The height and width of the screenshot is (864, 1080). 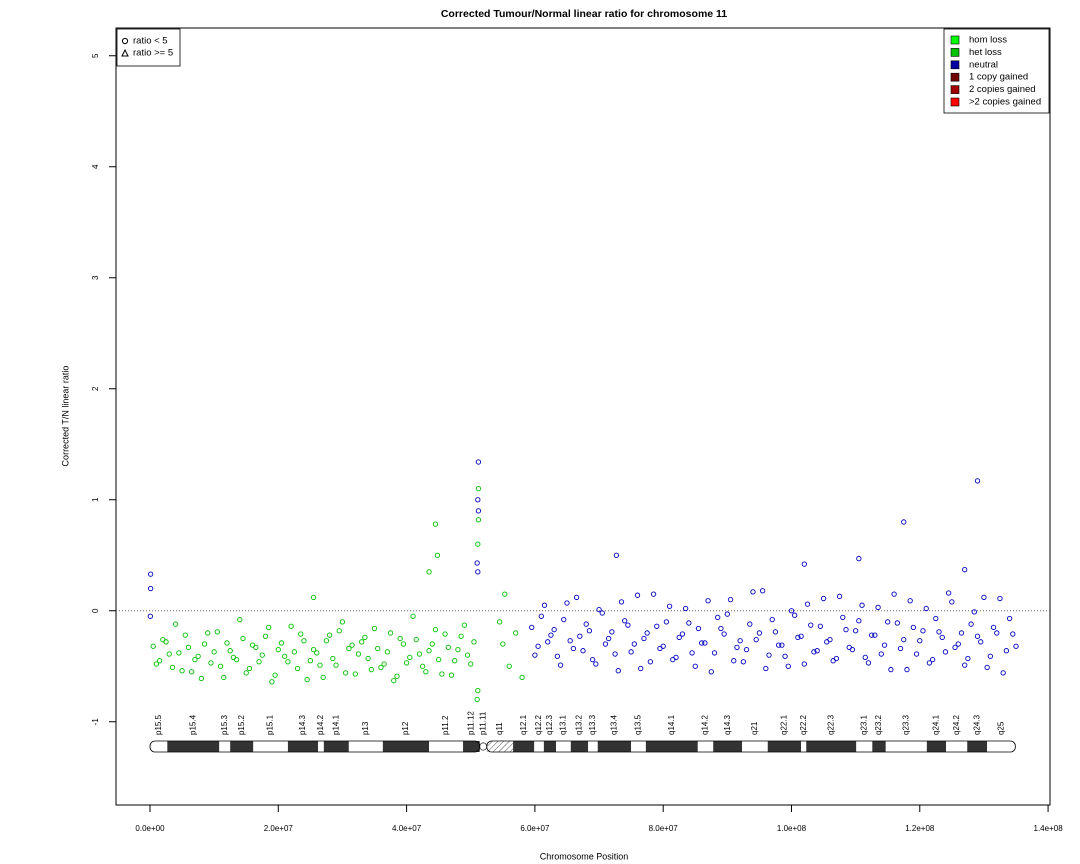 What do you see at coordinates (878, 724) in the screenshot?
I see `band-label: q23.2` at bounding box center [878, 724].